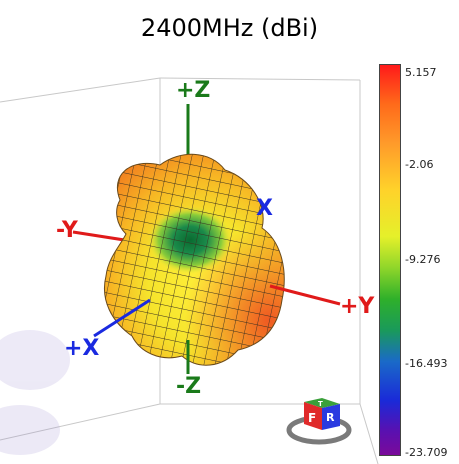 This screenshot has width=459, height=464. What do you see at coordinates (229, 28) in the screenshot?
I see `plot-title: 2400MHz (dBi)` at bounding box center [229, 28].